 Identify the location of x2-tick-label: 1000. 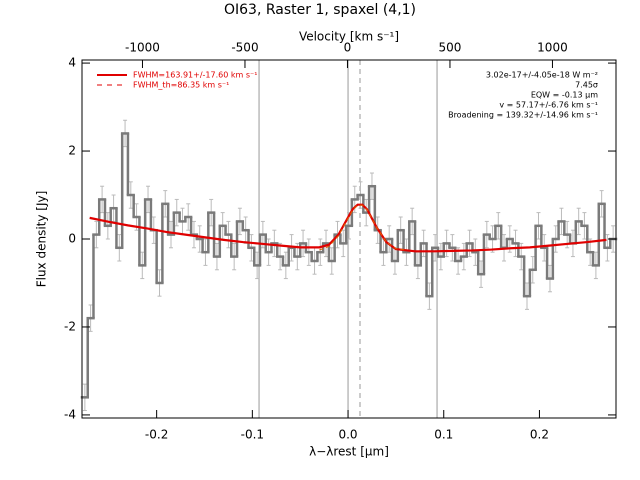
(552, 48).